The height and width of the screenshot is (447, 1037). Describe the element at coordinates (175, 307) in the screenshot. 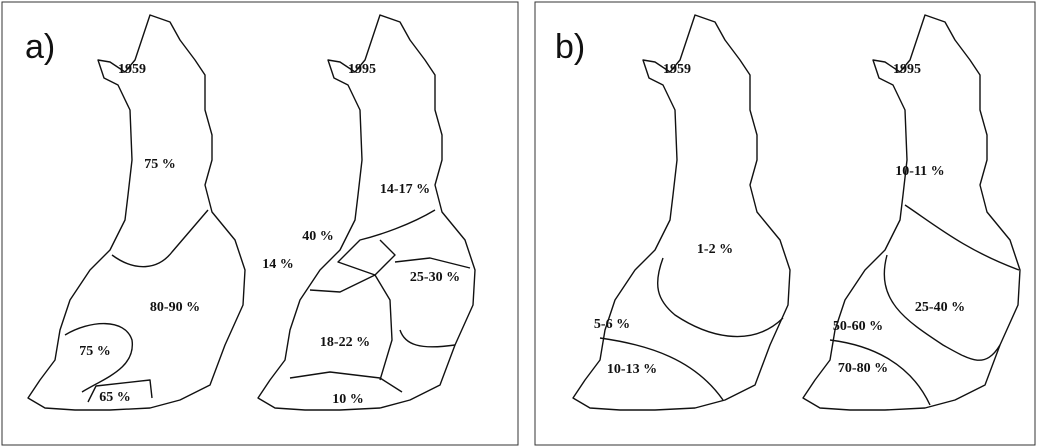

I see `region-label: 80-90 %` at that location.